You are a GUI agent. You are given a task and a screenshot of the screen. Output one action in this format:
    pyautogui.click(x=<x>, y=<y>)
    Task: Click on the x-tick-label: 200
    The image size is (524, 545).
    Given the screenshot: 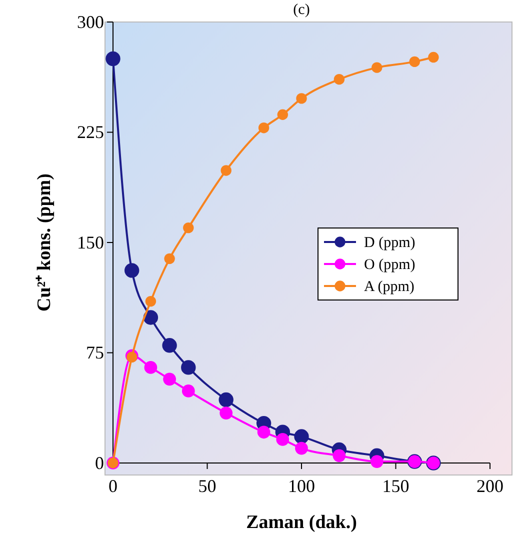 What is the action you would take?
    pyautogui.click(x=490, y=486)
    